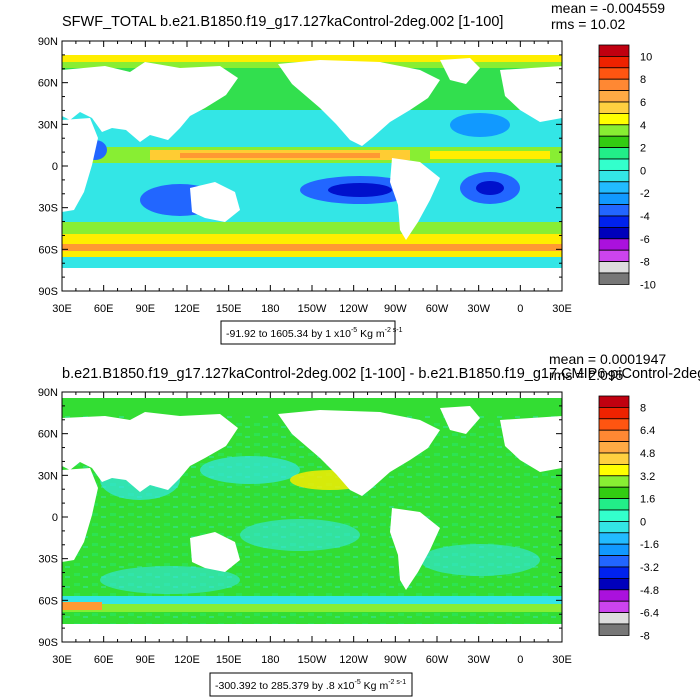 The image size is (700, 700). Describe the element at coordinates (607, 359) in the screenshot. I see `panel-bottom-mean: mean = 0.0001947` at that location.